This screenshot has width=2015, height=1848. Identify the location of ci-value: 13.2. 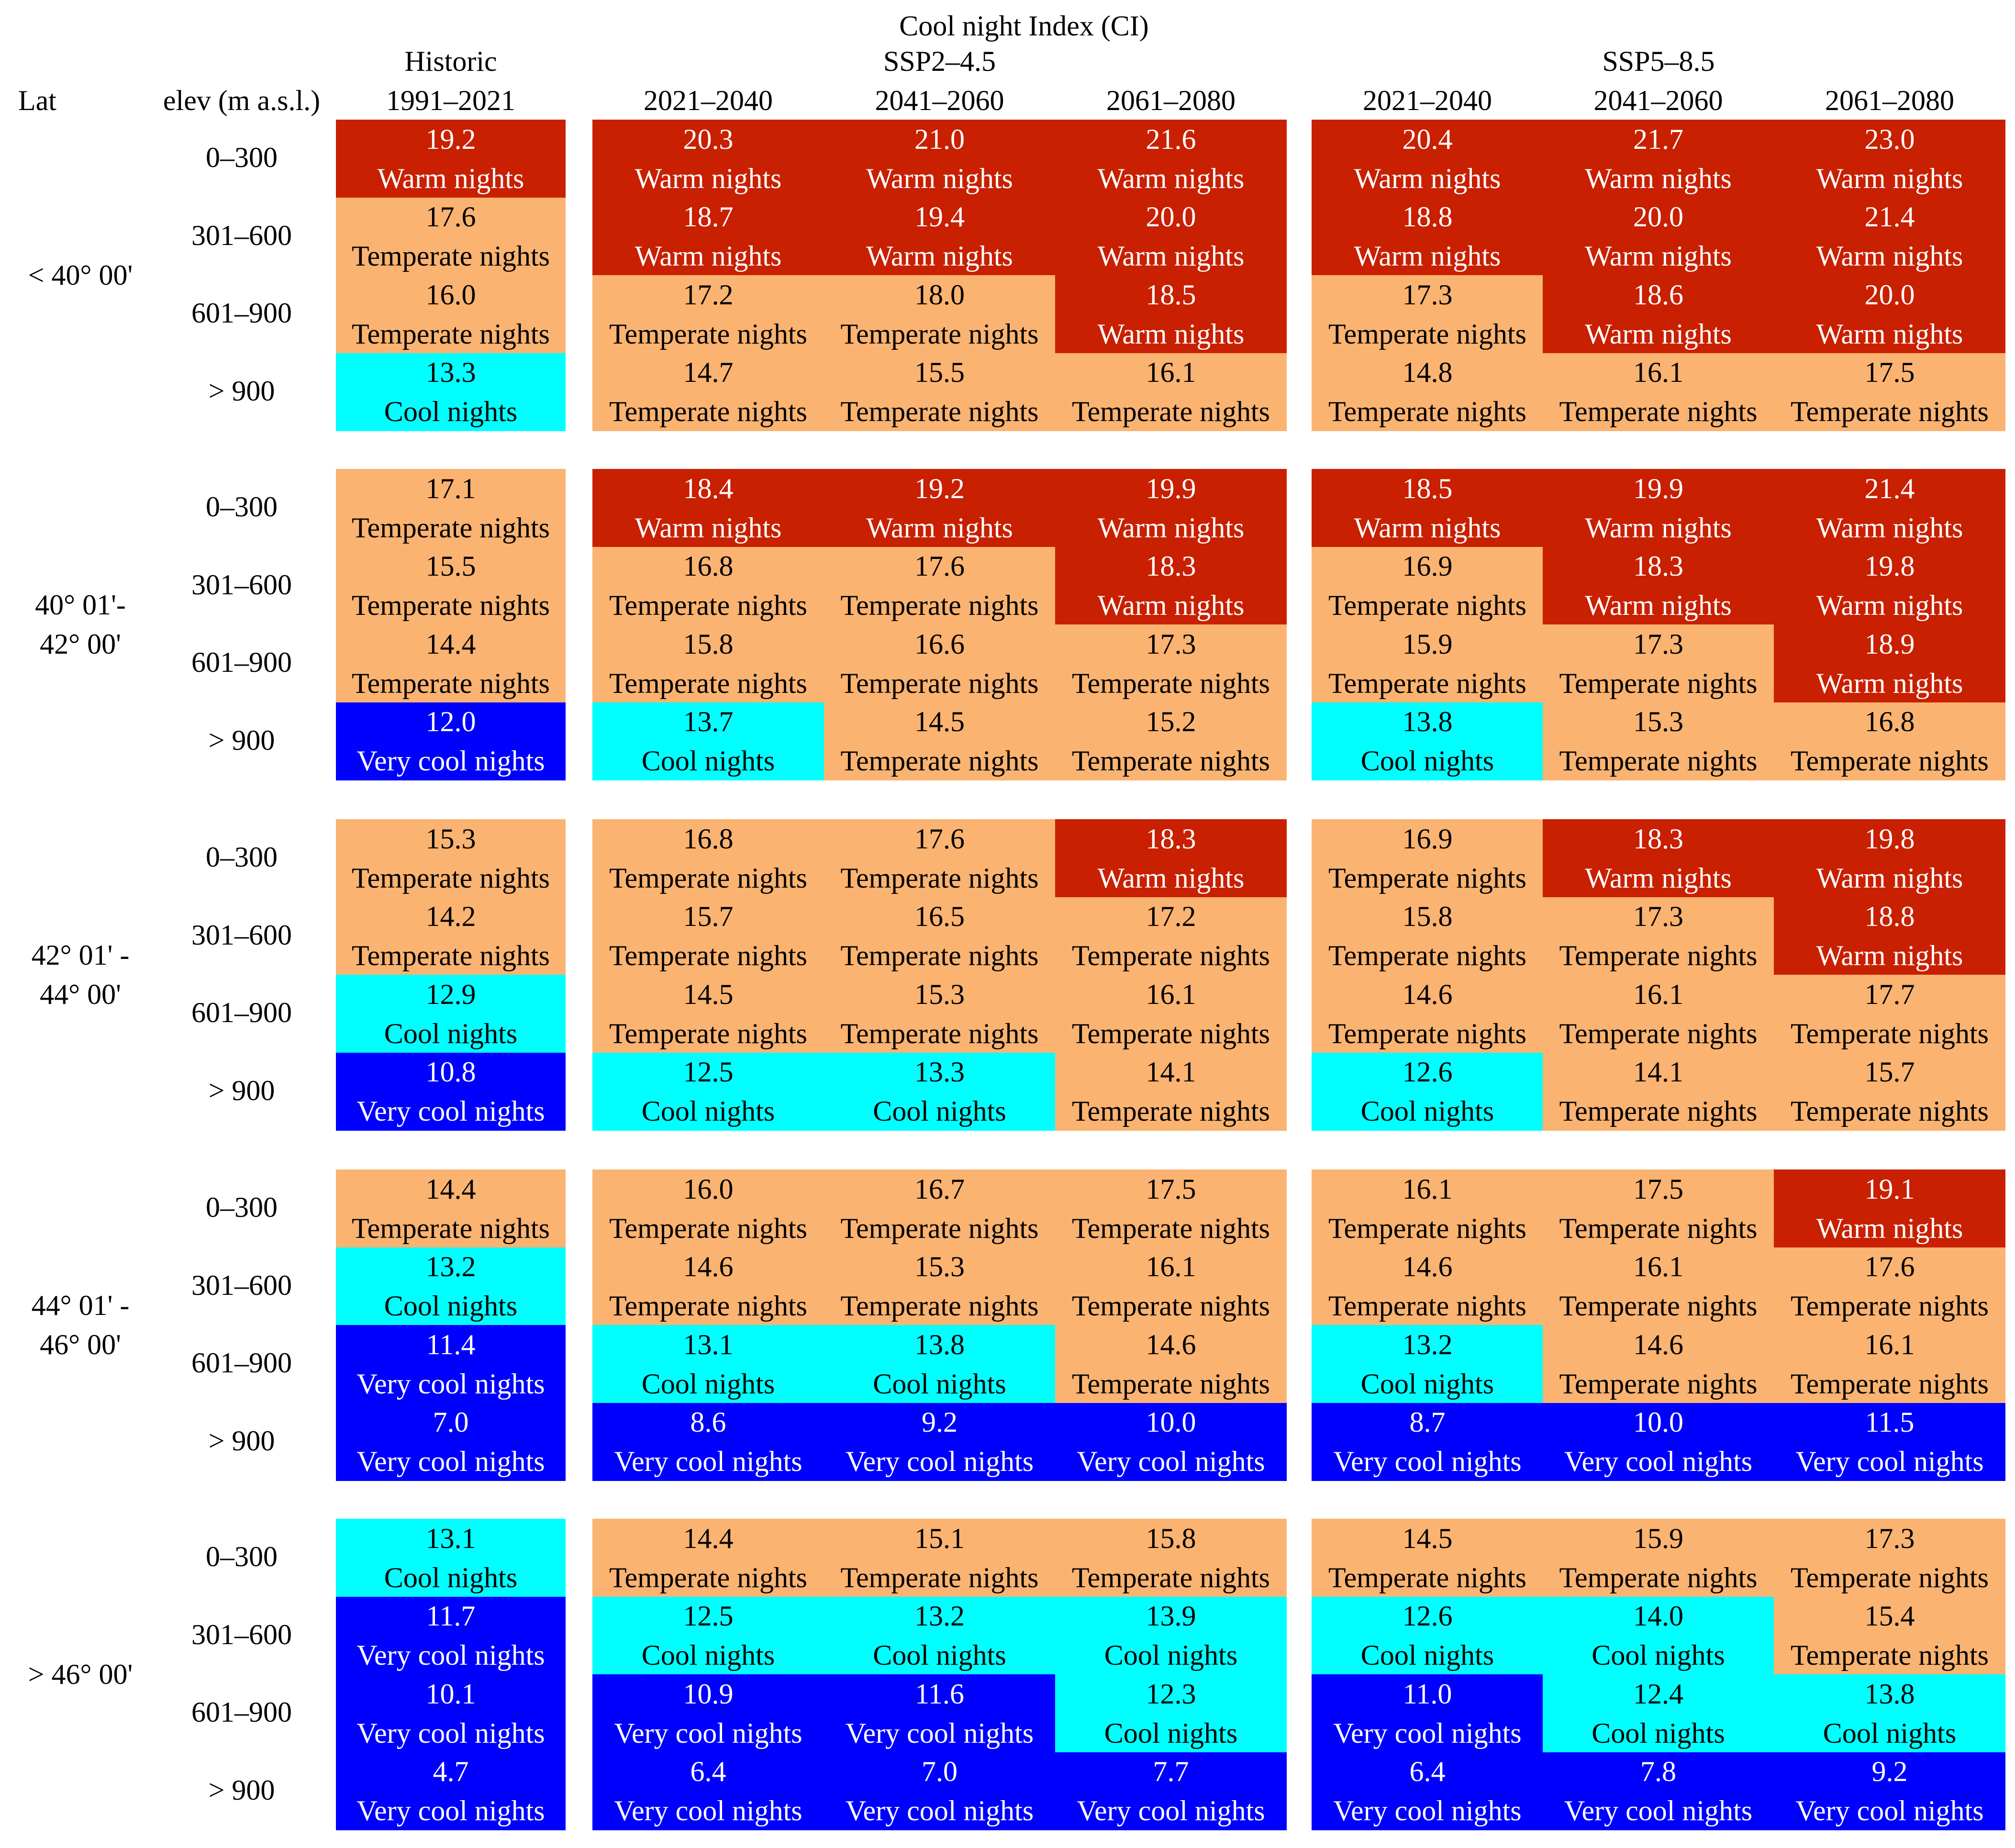
(939, 1616).